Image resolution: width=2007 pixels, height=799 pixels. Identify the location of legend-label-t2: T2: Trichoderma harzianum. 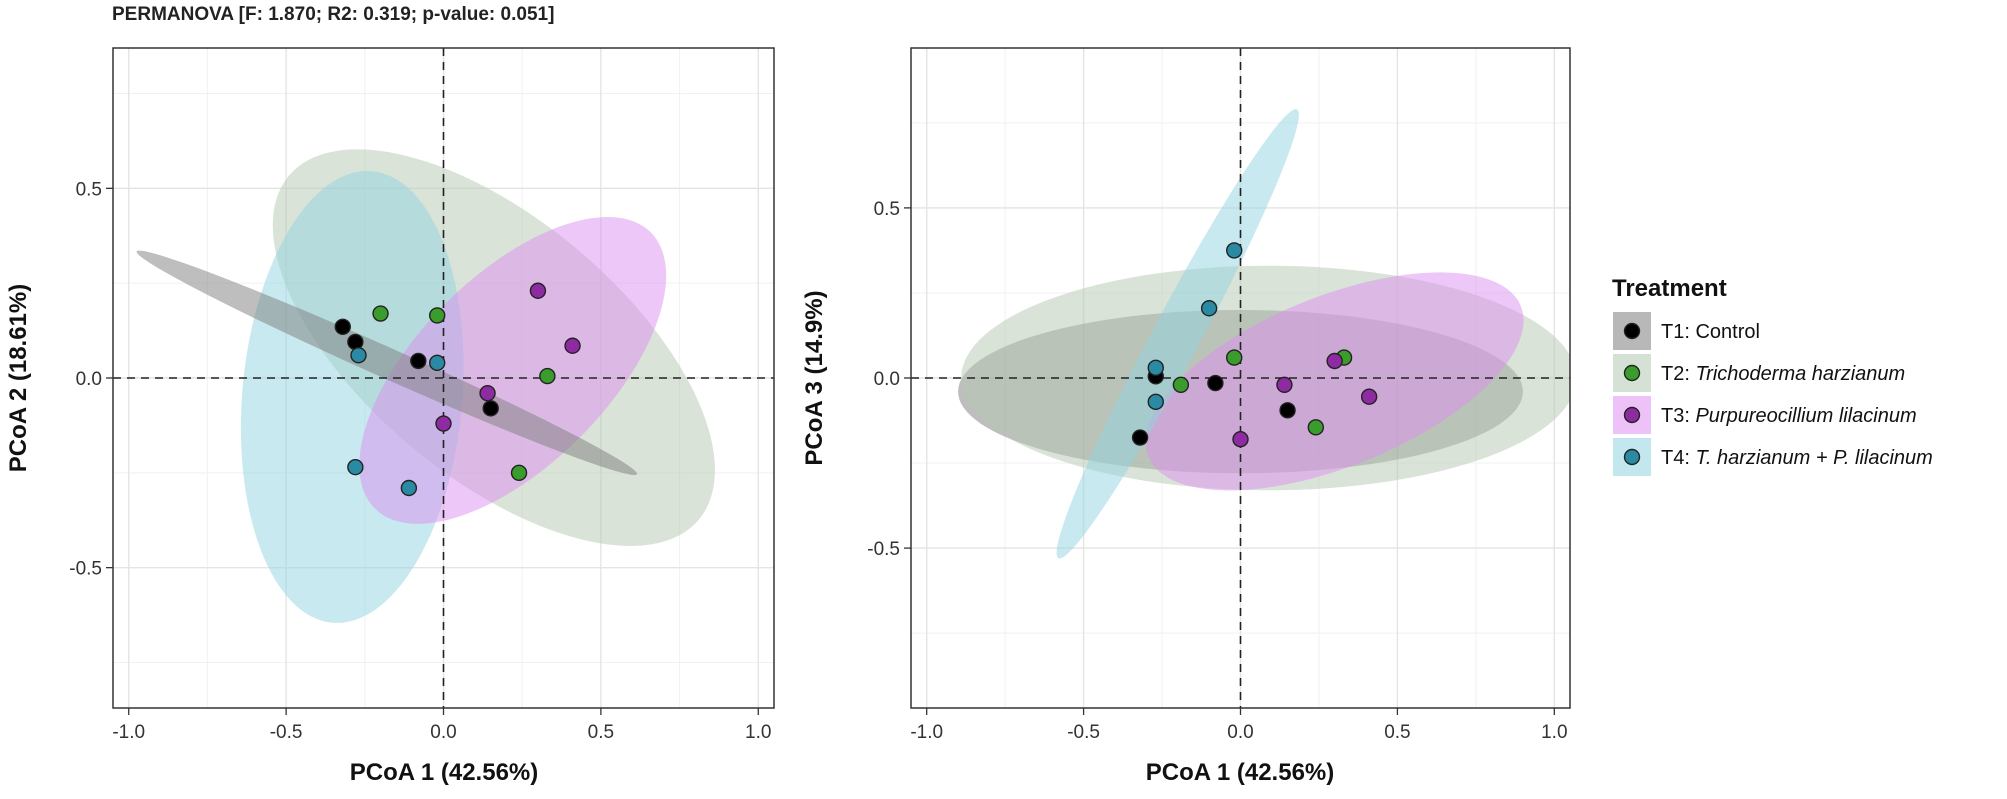
(1783, 374).